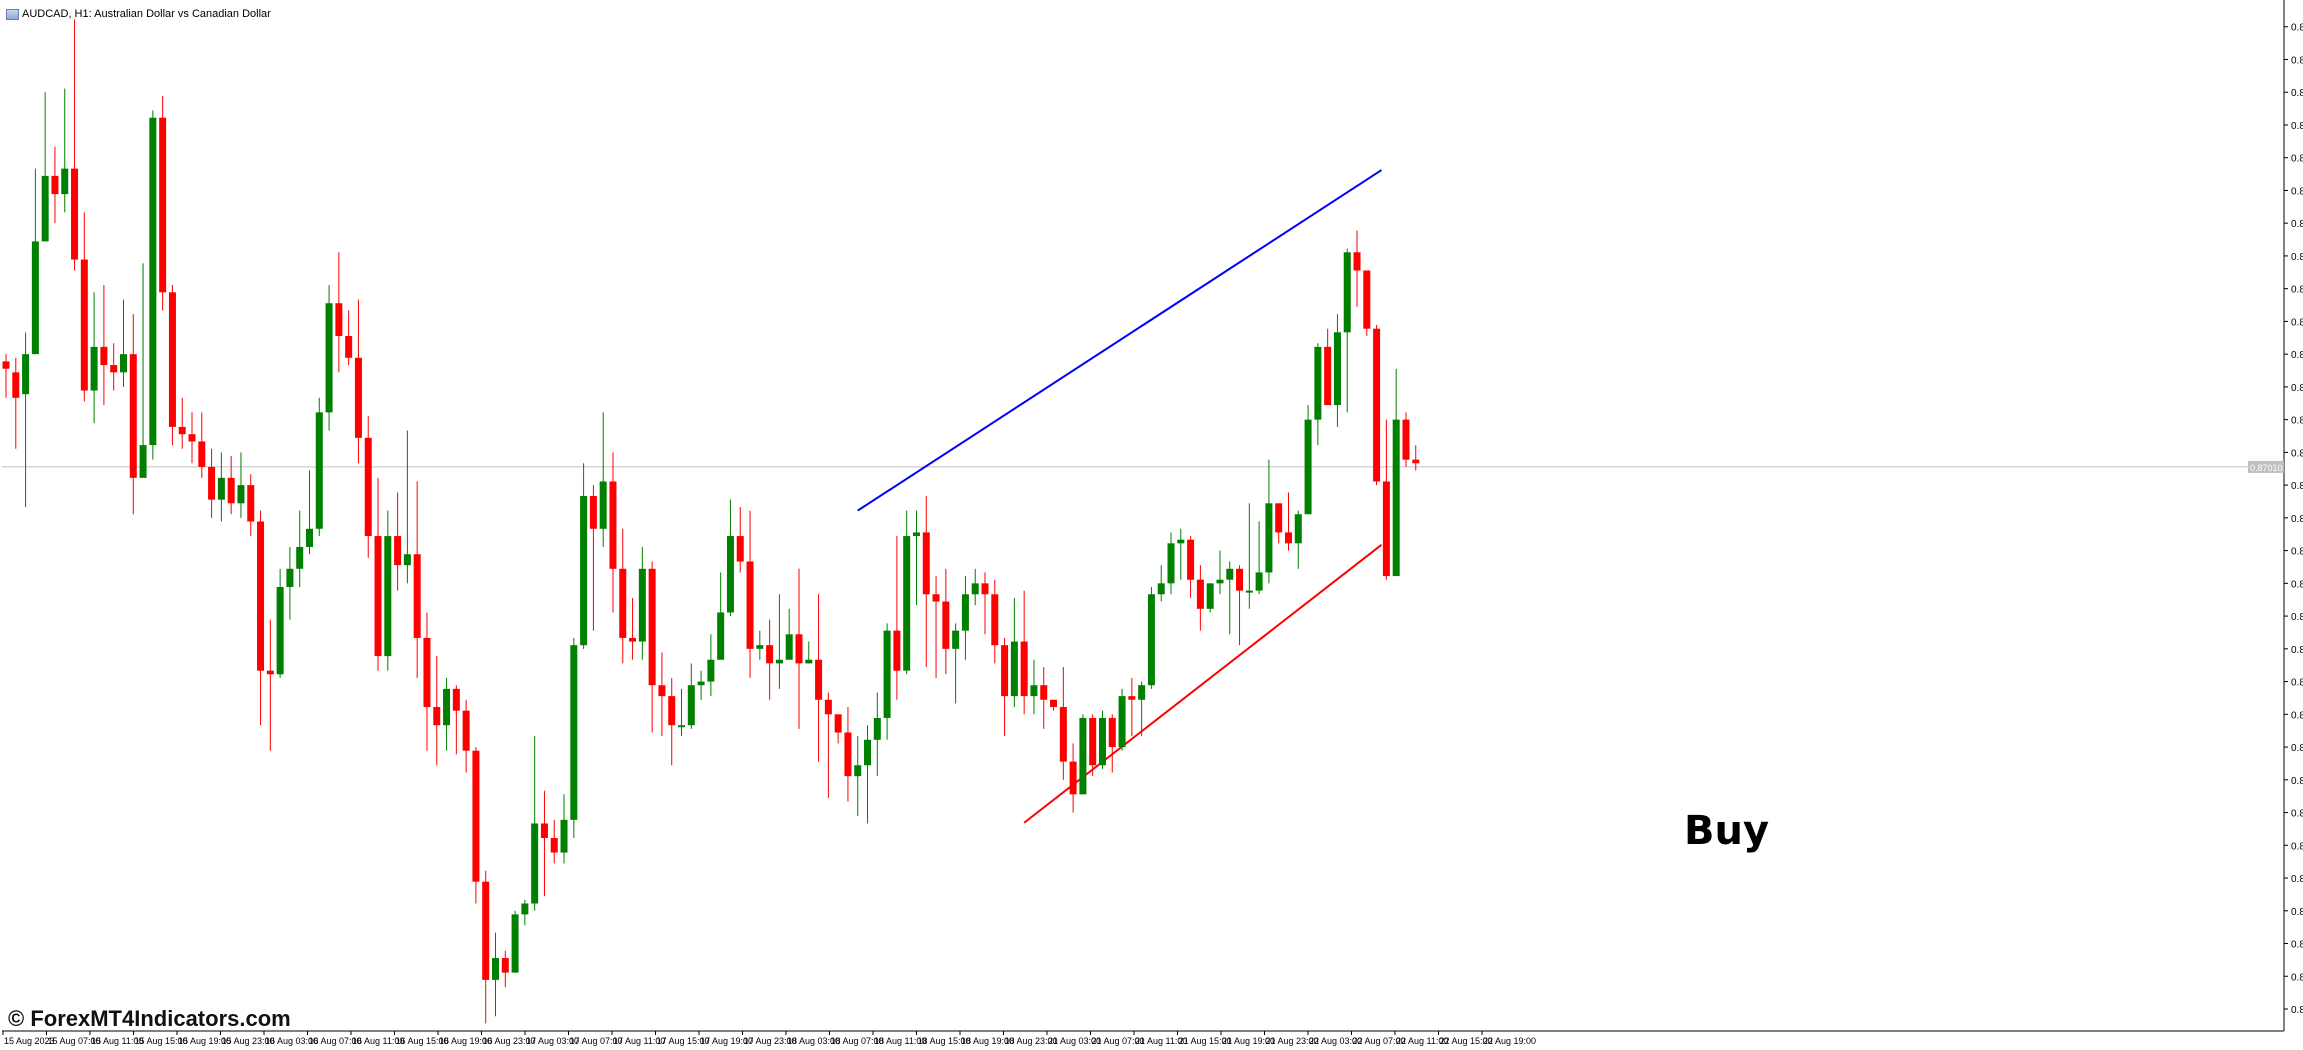 This screenshot has height=1050, width=2303. What do you see at coordinates (2297, 322) in the screenshot?
I see `price-tick-label: 0.87210` at bounding box center [2297, 322].